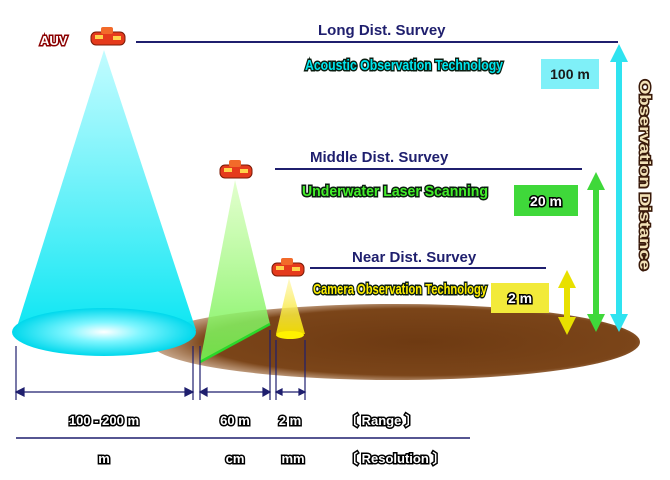 The height and width of the screenshot is (480, 670). I want to click on middle-survey-title: Middle Dist. Survey, so click(379, 157).